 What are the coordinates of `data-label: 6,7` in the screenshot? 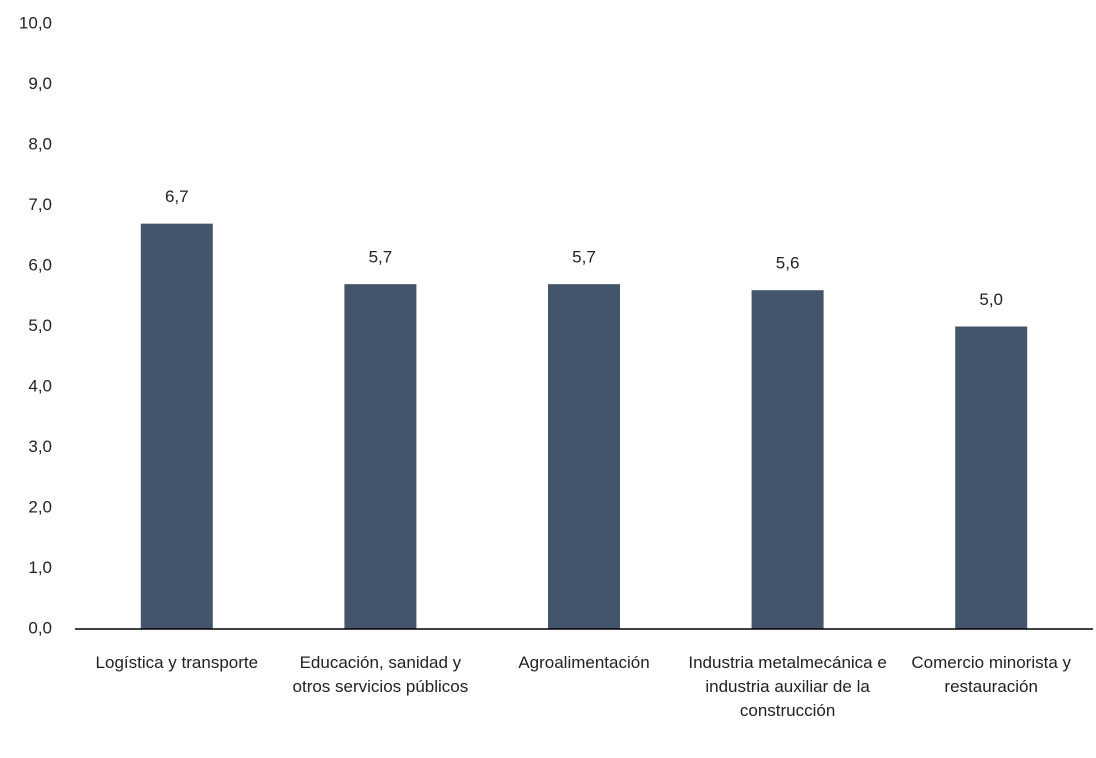 It's located at (177, 196).